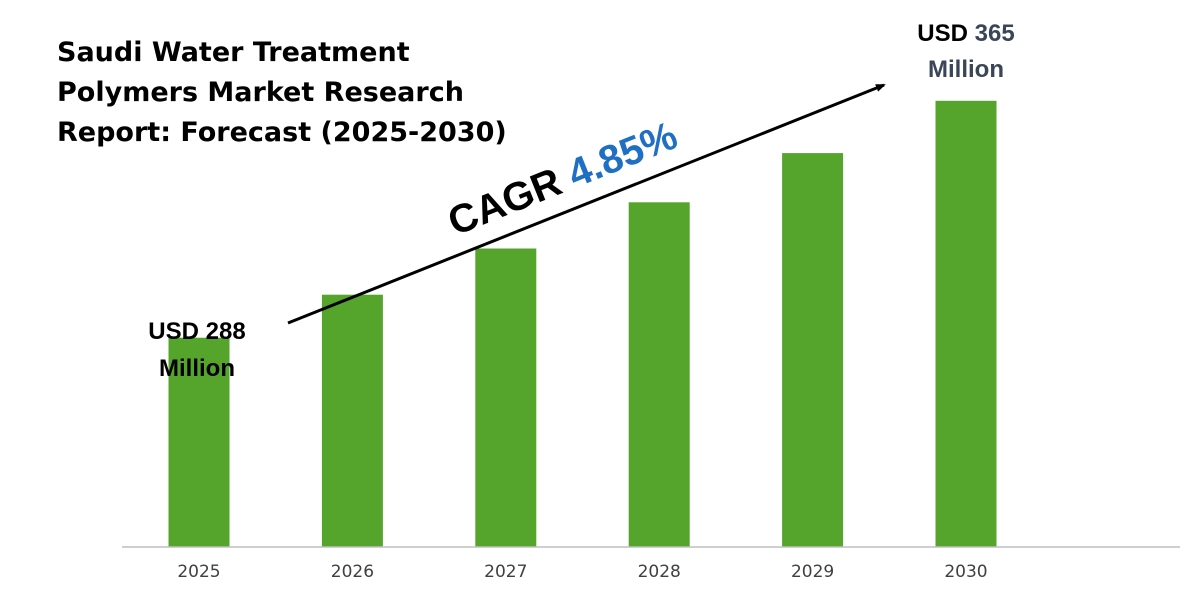 The image size is (1200, 600). Describe the element at coordinates (352, 572) in the screenshot. I see `x-tick-label-2026: 2026` at that location.